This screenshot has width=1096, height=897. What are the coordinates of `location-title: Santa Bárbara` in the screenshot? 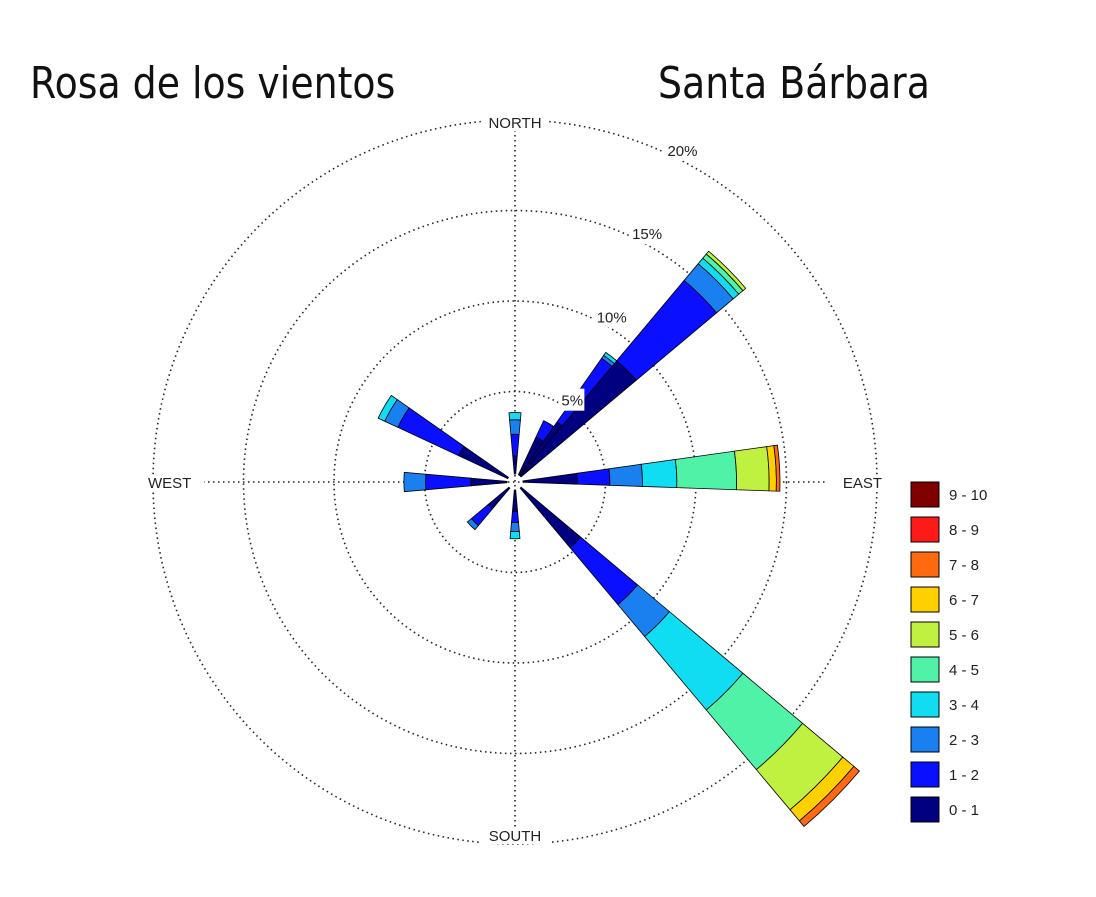 It's located at (794, 83).